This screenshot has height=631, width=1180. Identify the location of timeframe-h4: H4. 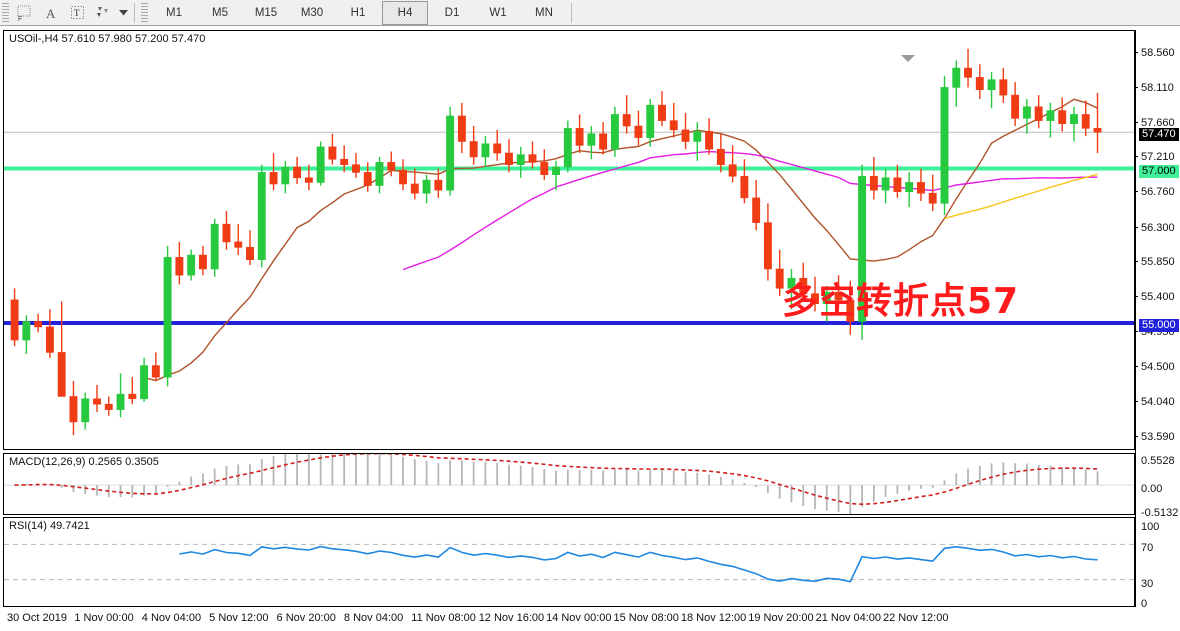
(405, 12).